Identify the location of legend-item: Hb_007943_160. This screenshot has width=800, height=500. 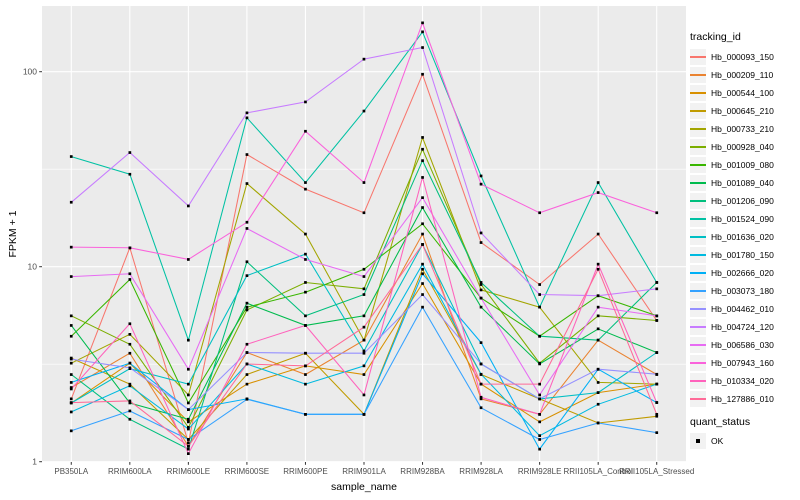
(744, 363).